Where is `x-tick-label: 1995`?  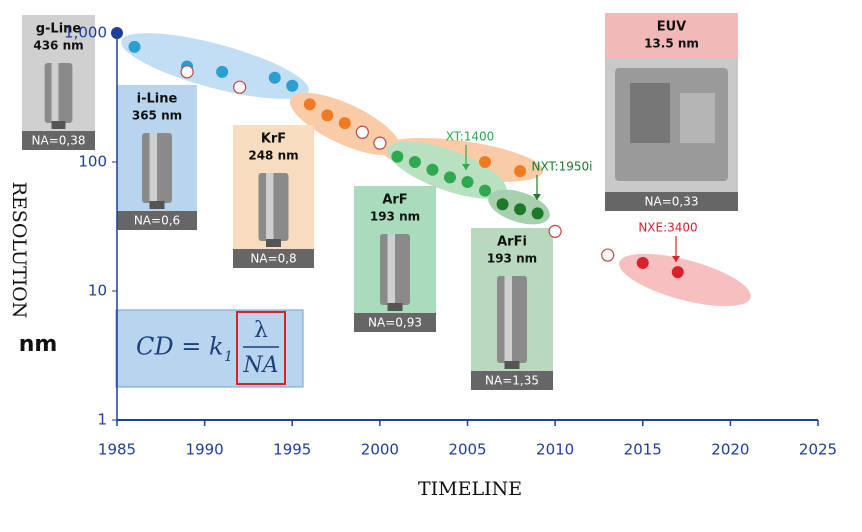
x-tick-label: 1995 is located at coordinates (292, 450).